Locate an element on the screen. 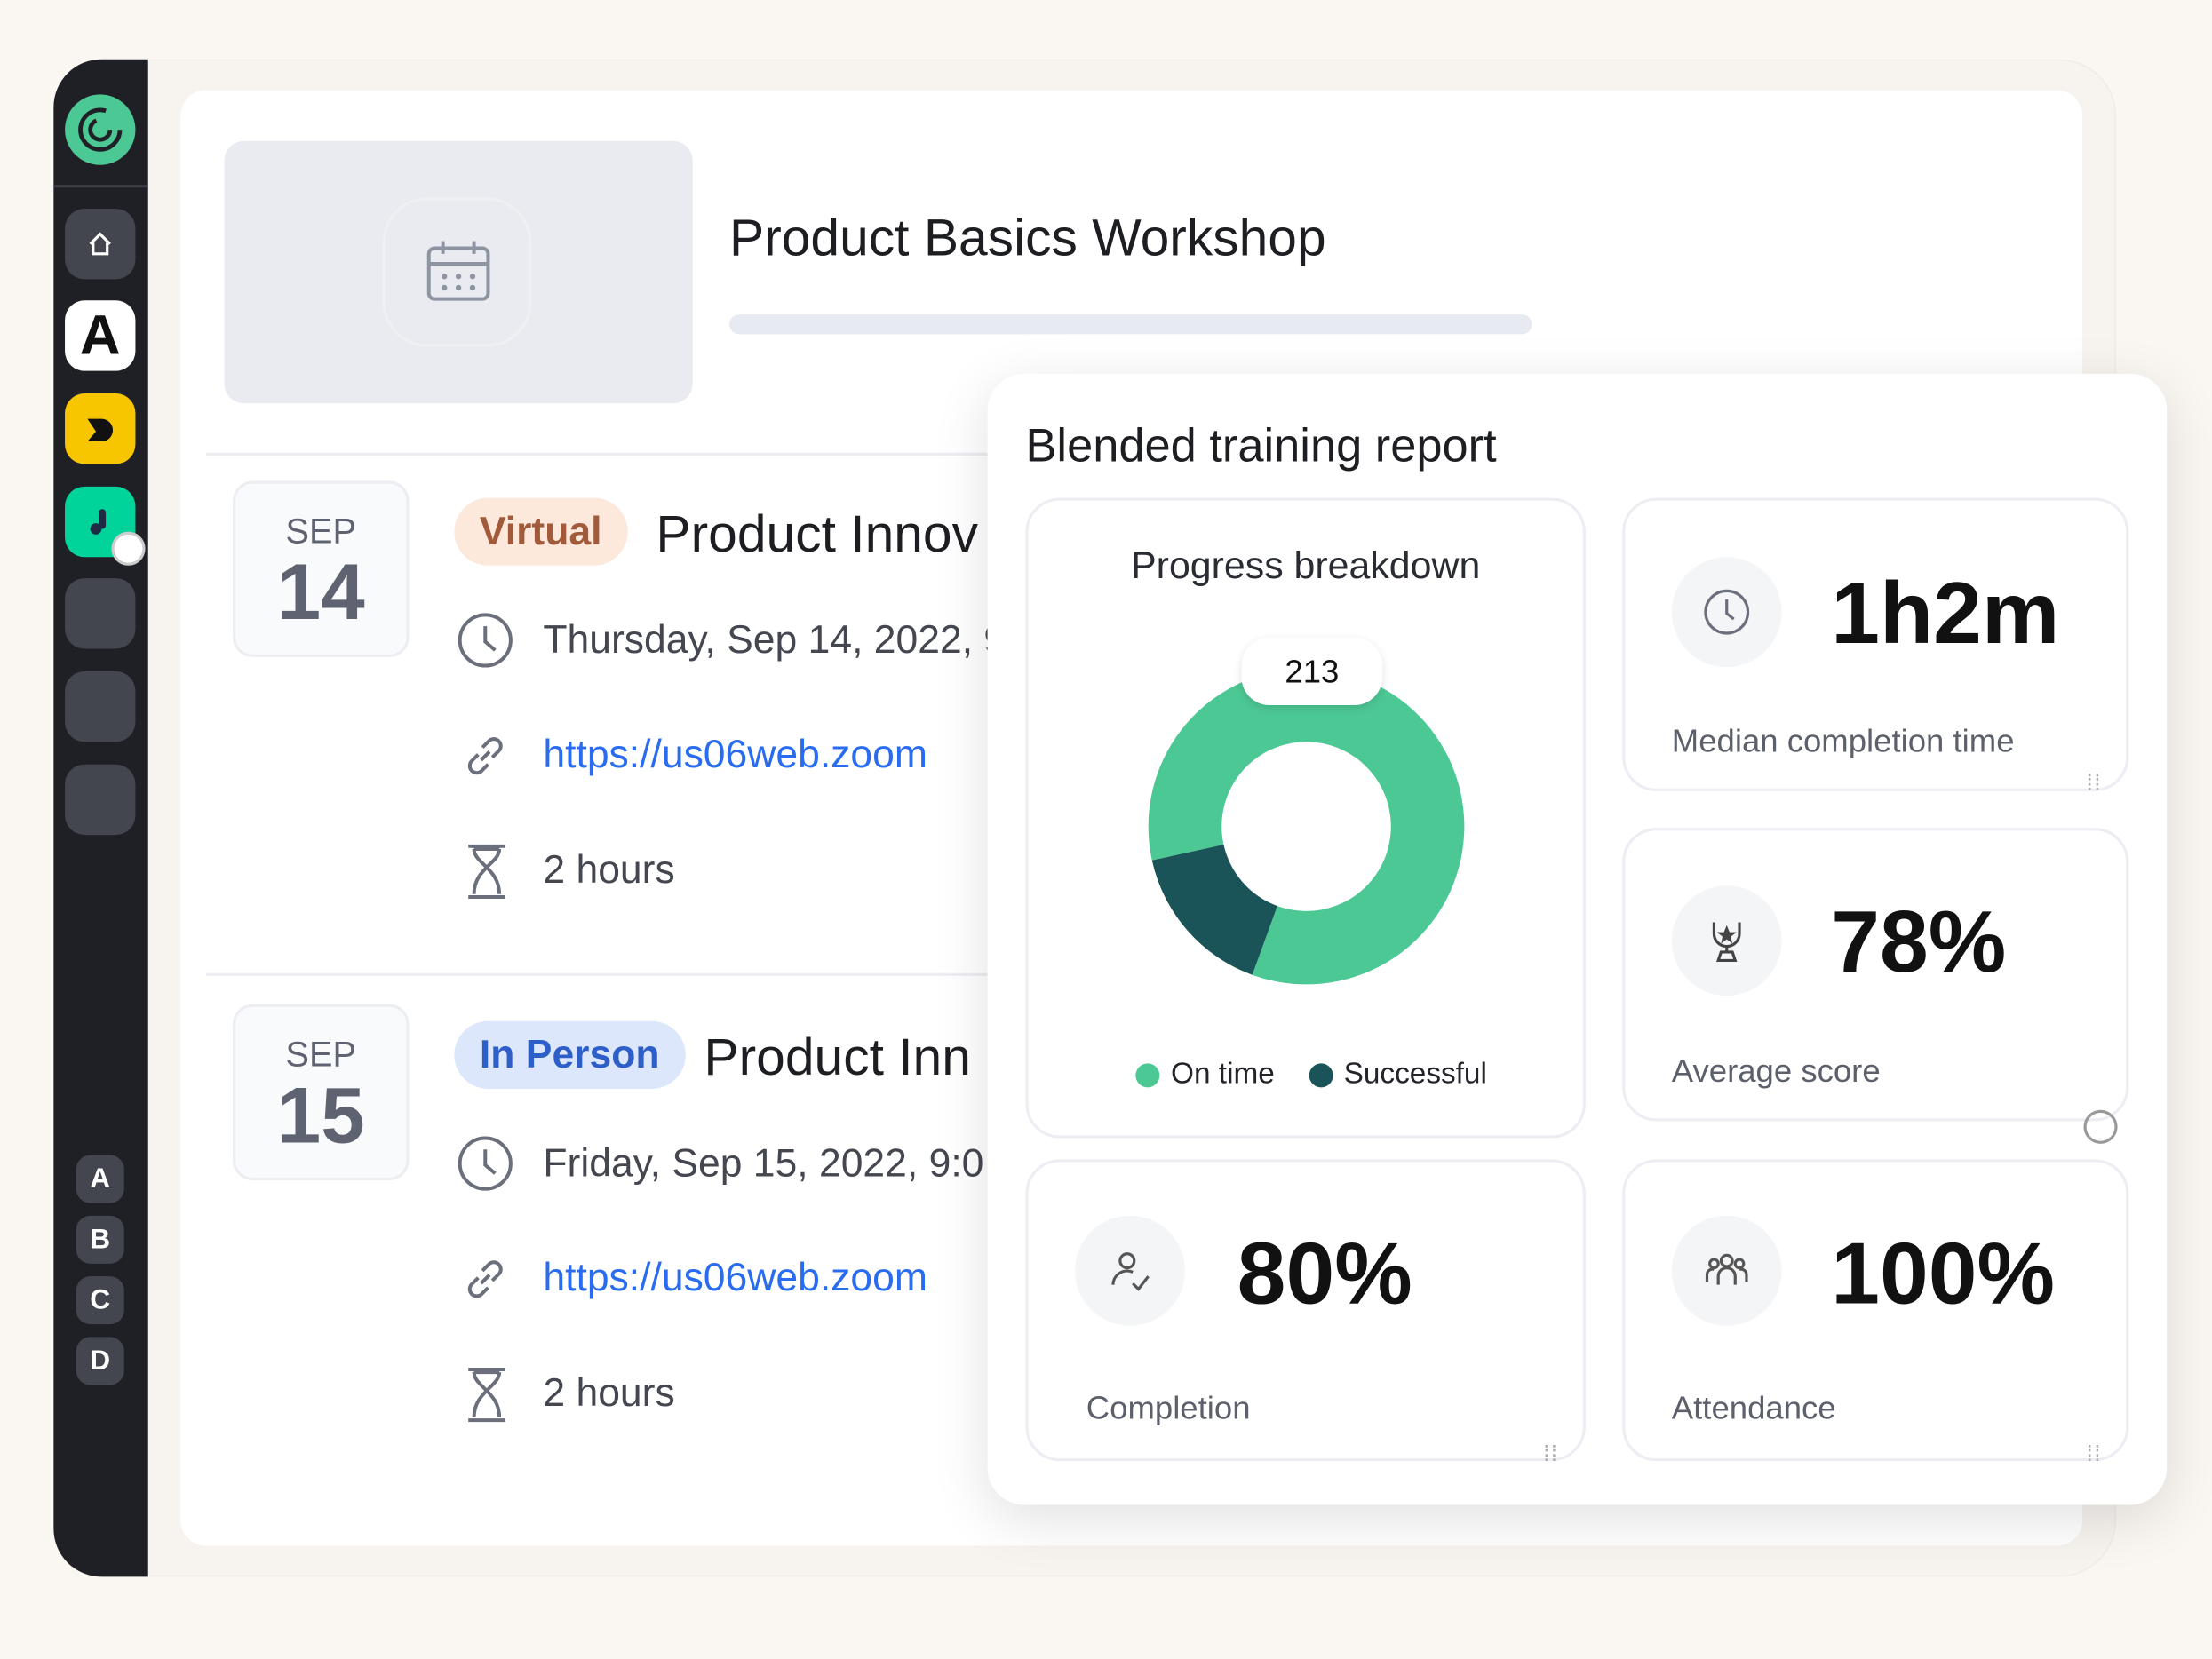 The image size is (2212, 1659). sidebar-letter-a: A is located at coordinates (100, 1179).